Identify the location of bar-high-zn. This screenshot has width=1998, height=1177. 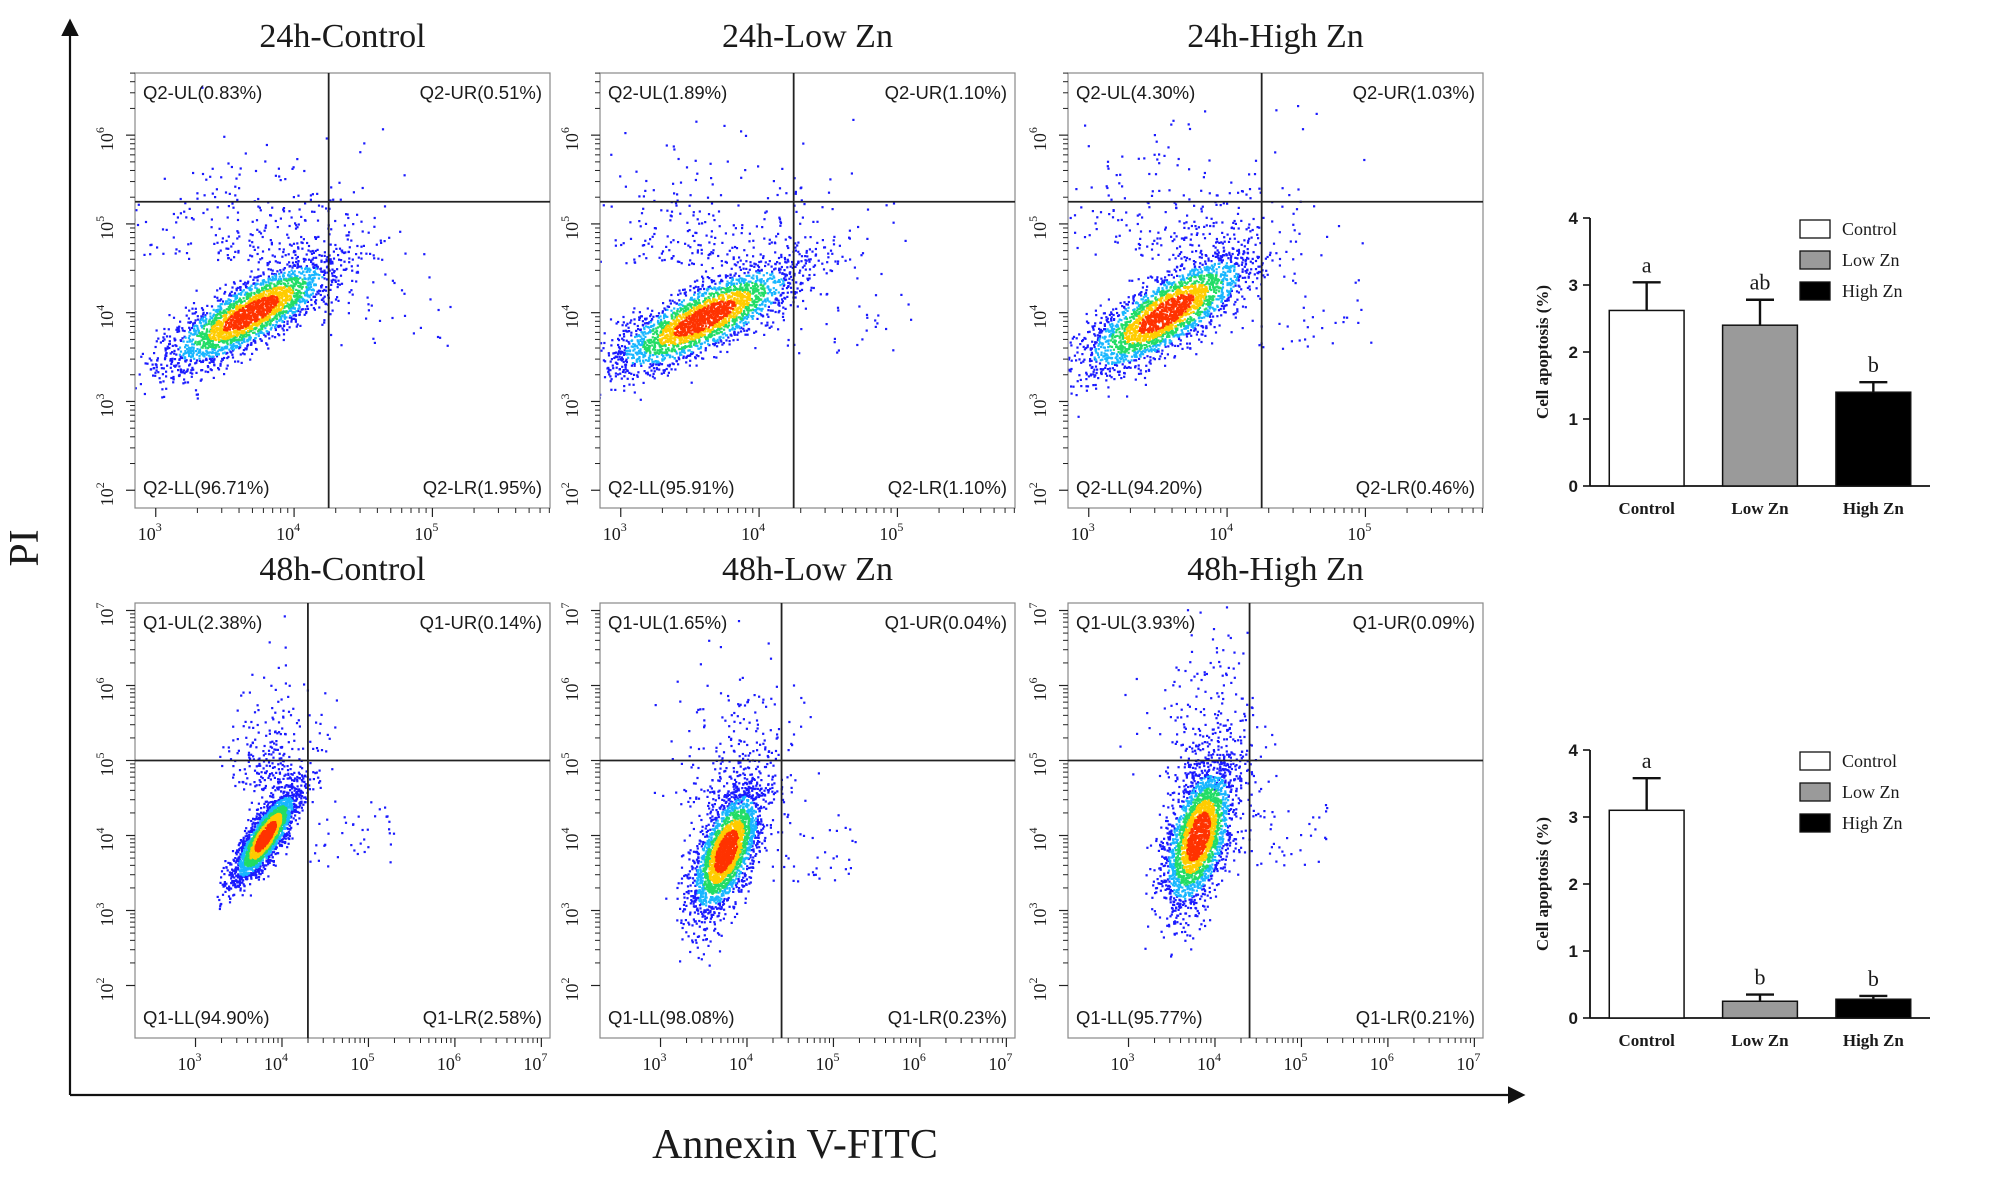
(1873, 439).